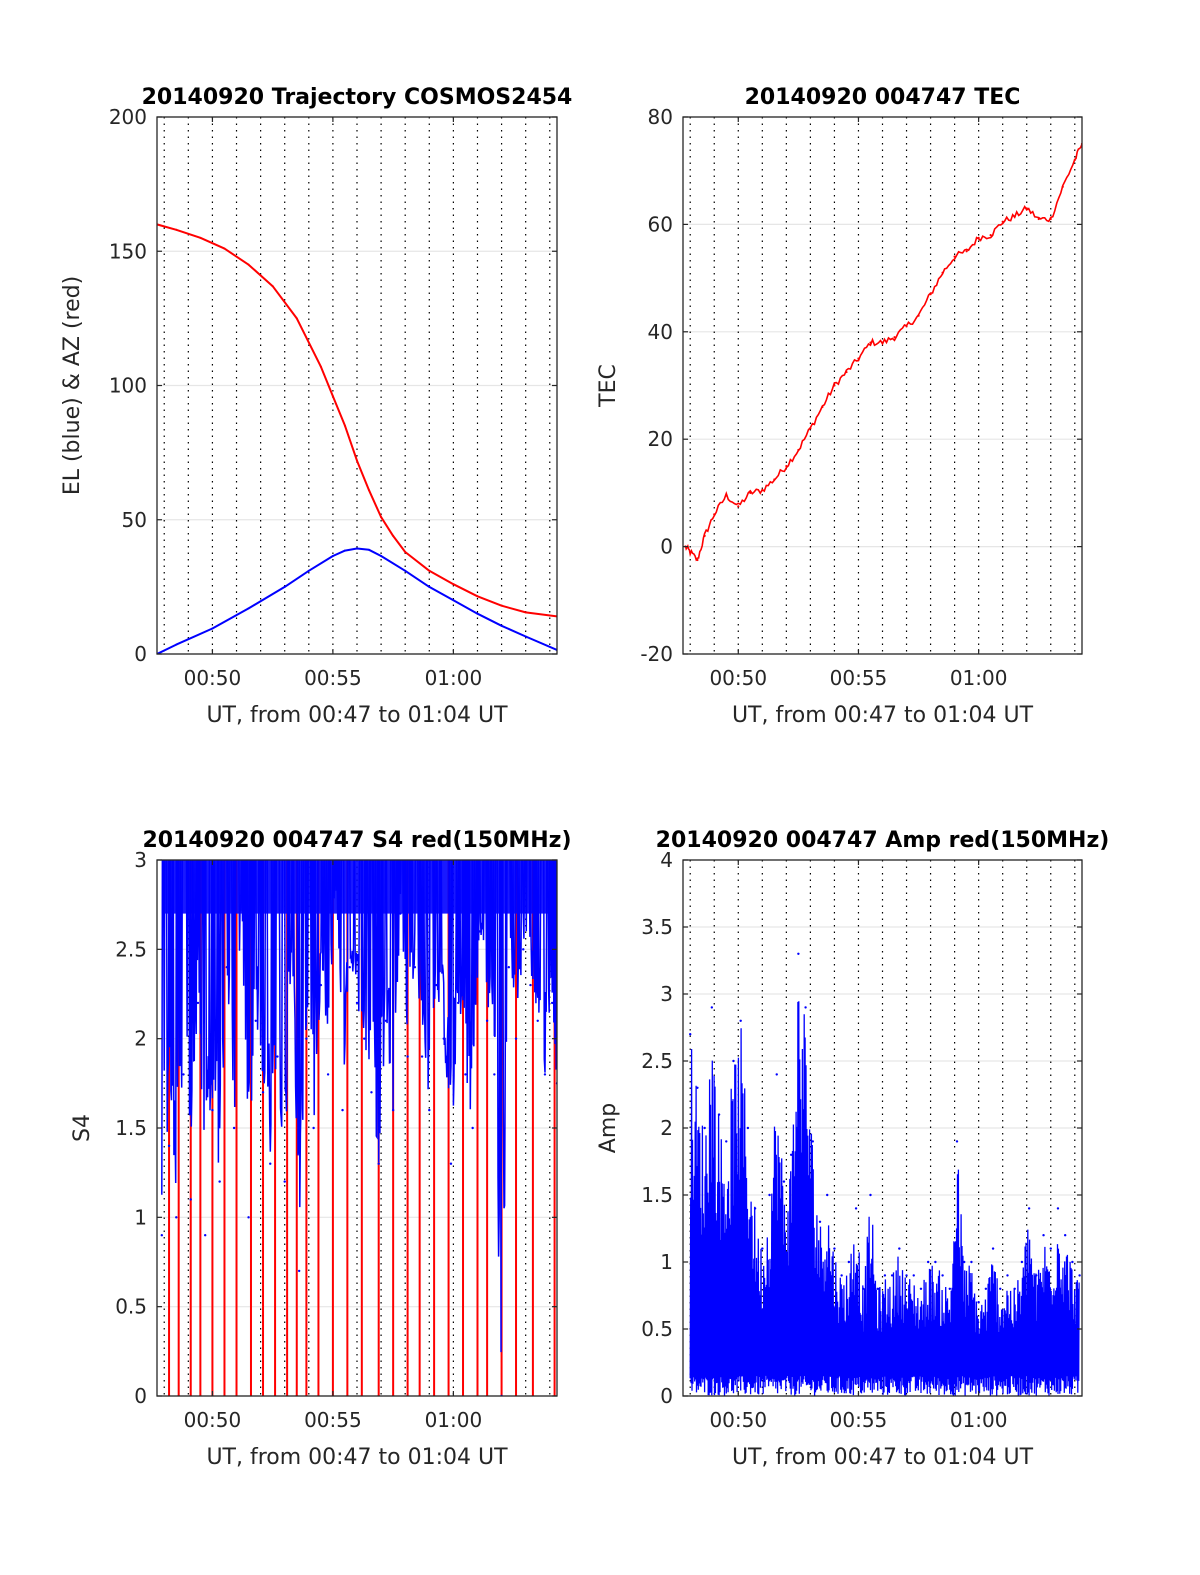 Image resolution: width=1200 pixels, height=1575 pixels. Describe the element at coordinates (608, 1128) in the screenshot. I see `y-axis-label: Amp` at that location.